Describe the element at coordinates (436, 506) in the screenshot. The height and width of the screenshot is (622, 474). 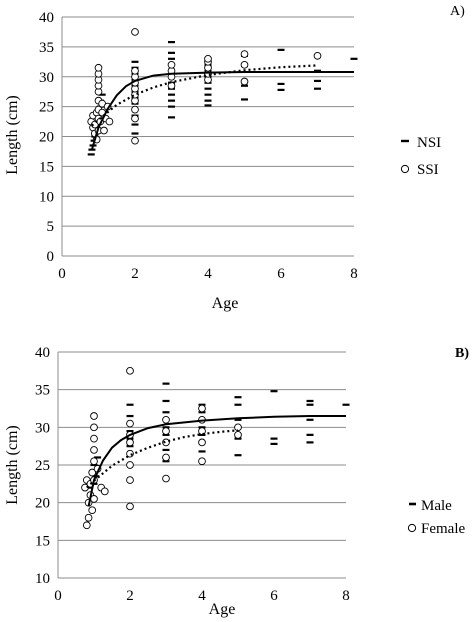
I see `legend-label-male: Male` at that location.